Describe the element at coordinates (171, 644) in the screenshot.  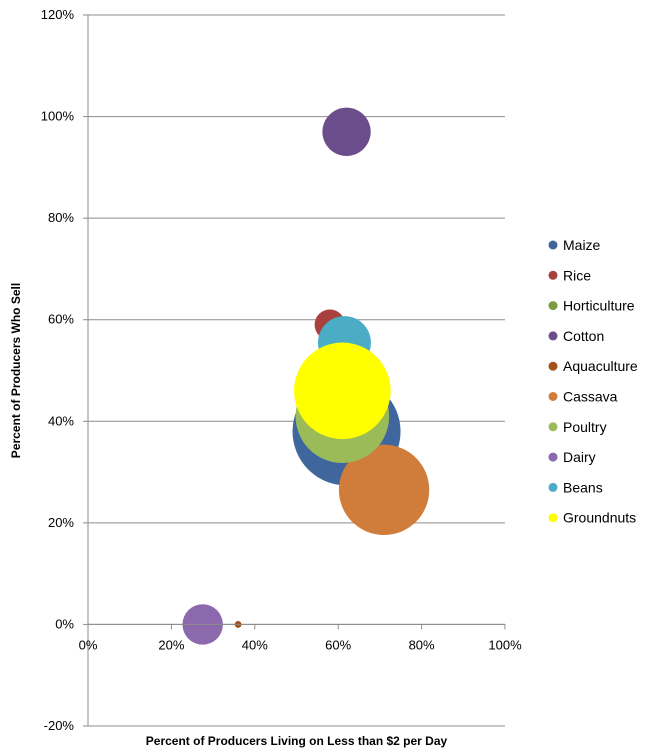
I see `x-tick-label: 20%` at that location.